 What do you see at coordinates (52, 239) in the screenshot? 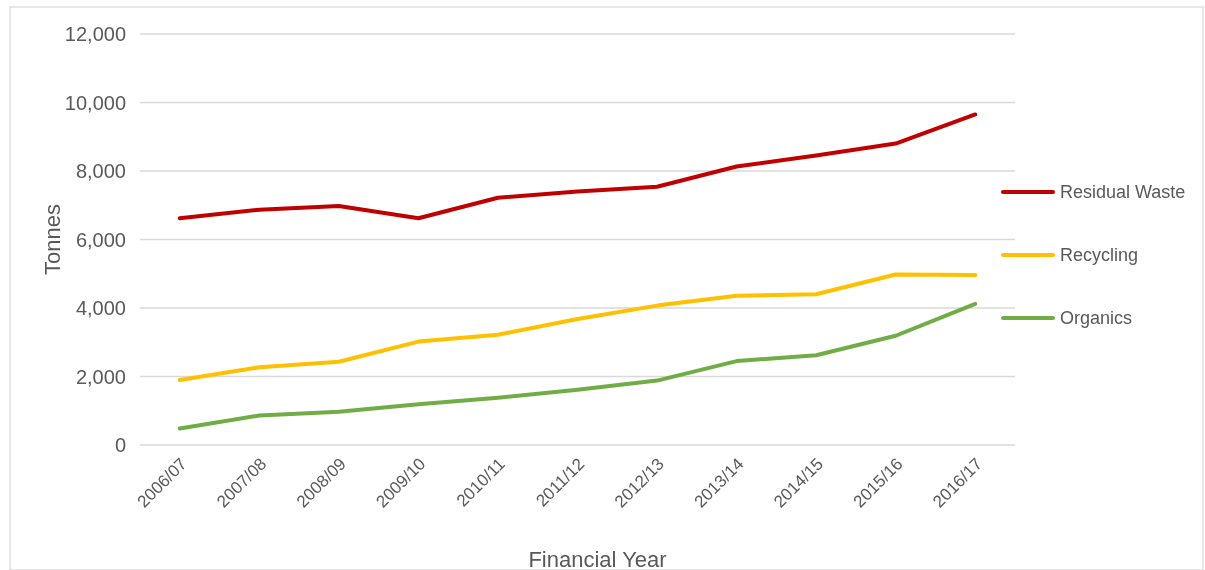
I see `y-axis-title: Tonnes` at bounding box center [52, 239].